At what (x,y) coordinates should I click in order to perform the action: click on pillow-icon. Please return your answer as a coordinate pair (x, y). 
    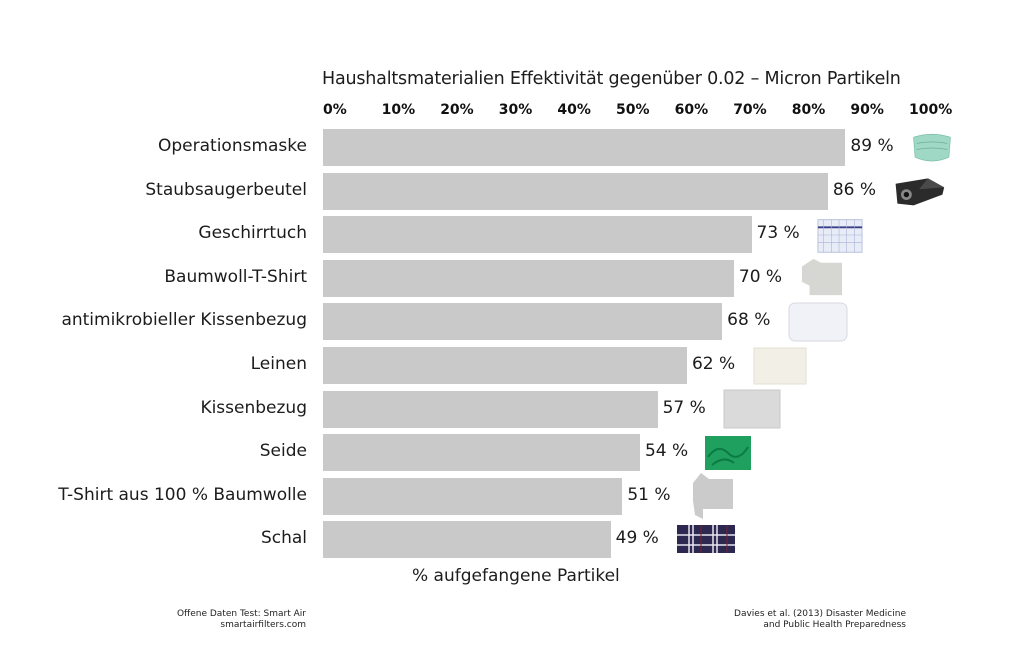
    Looking at the image, I should click on (818, 324).